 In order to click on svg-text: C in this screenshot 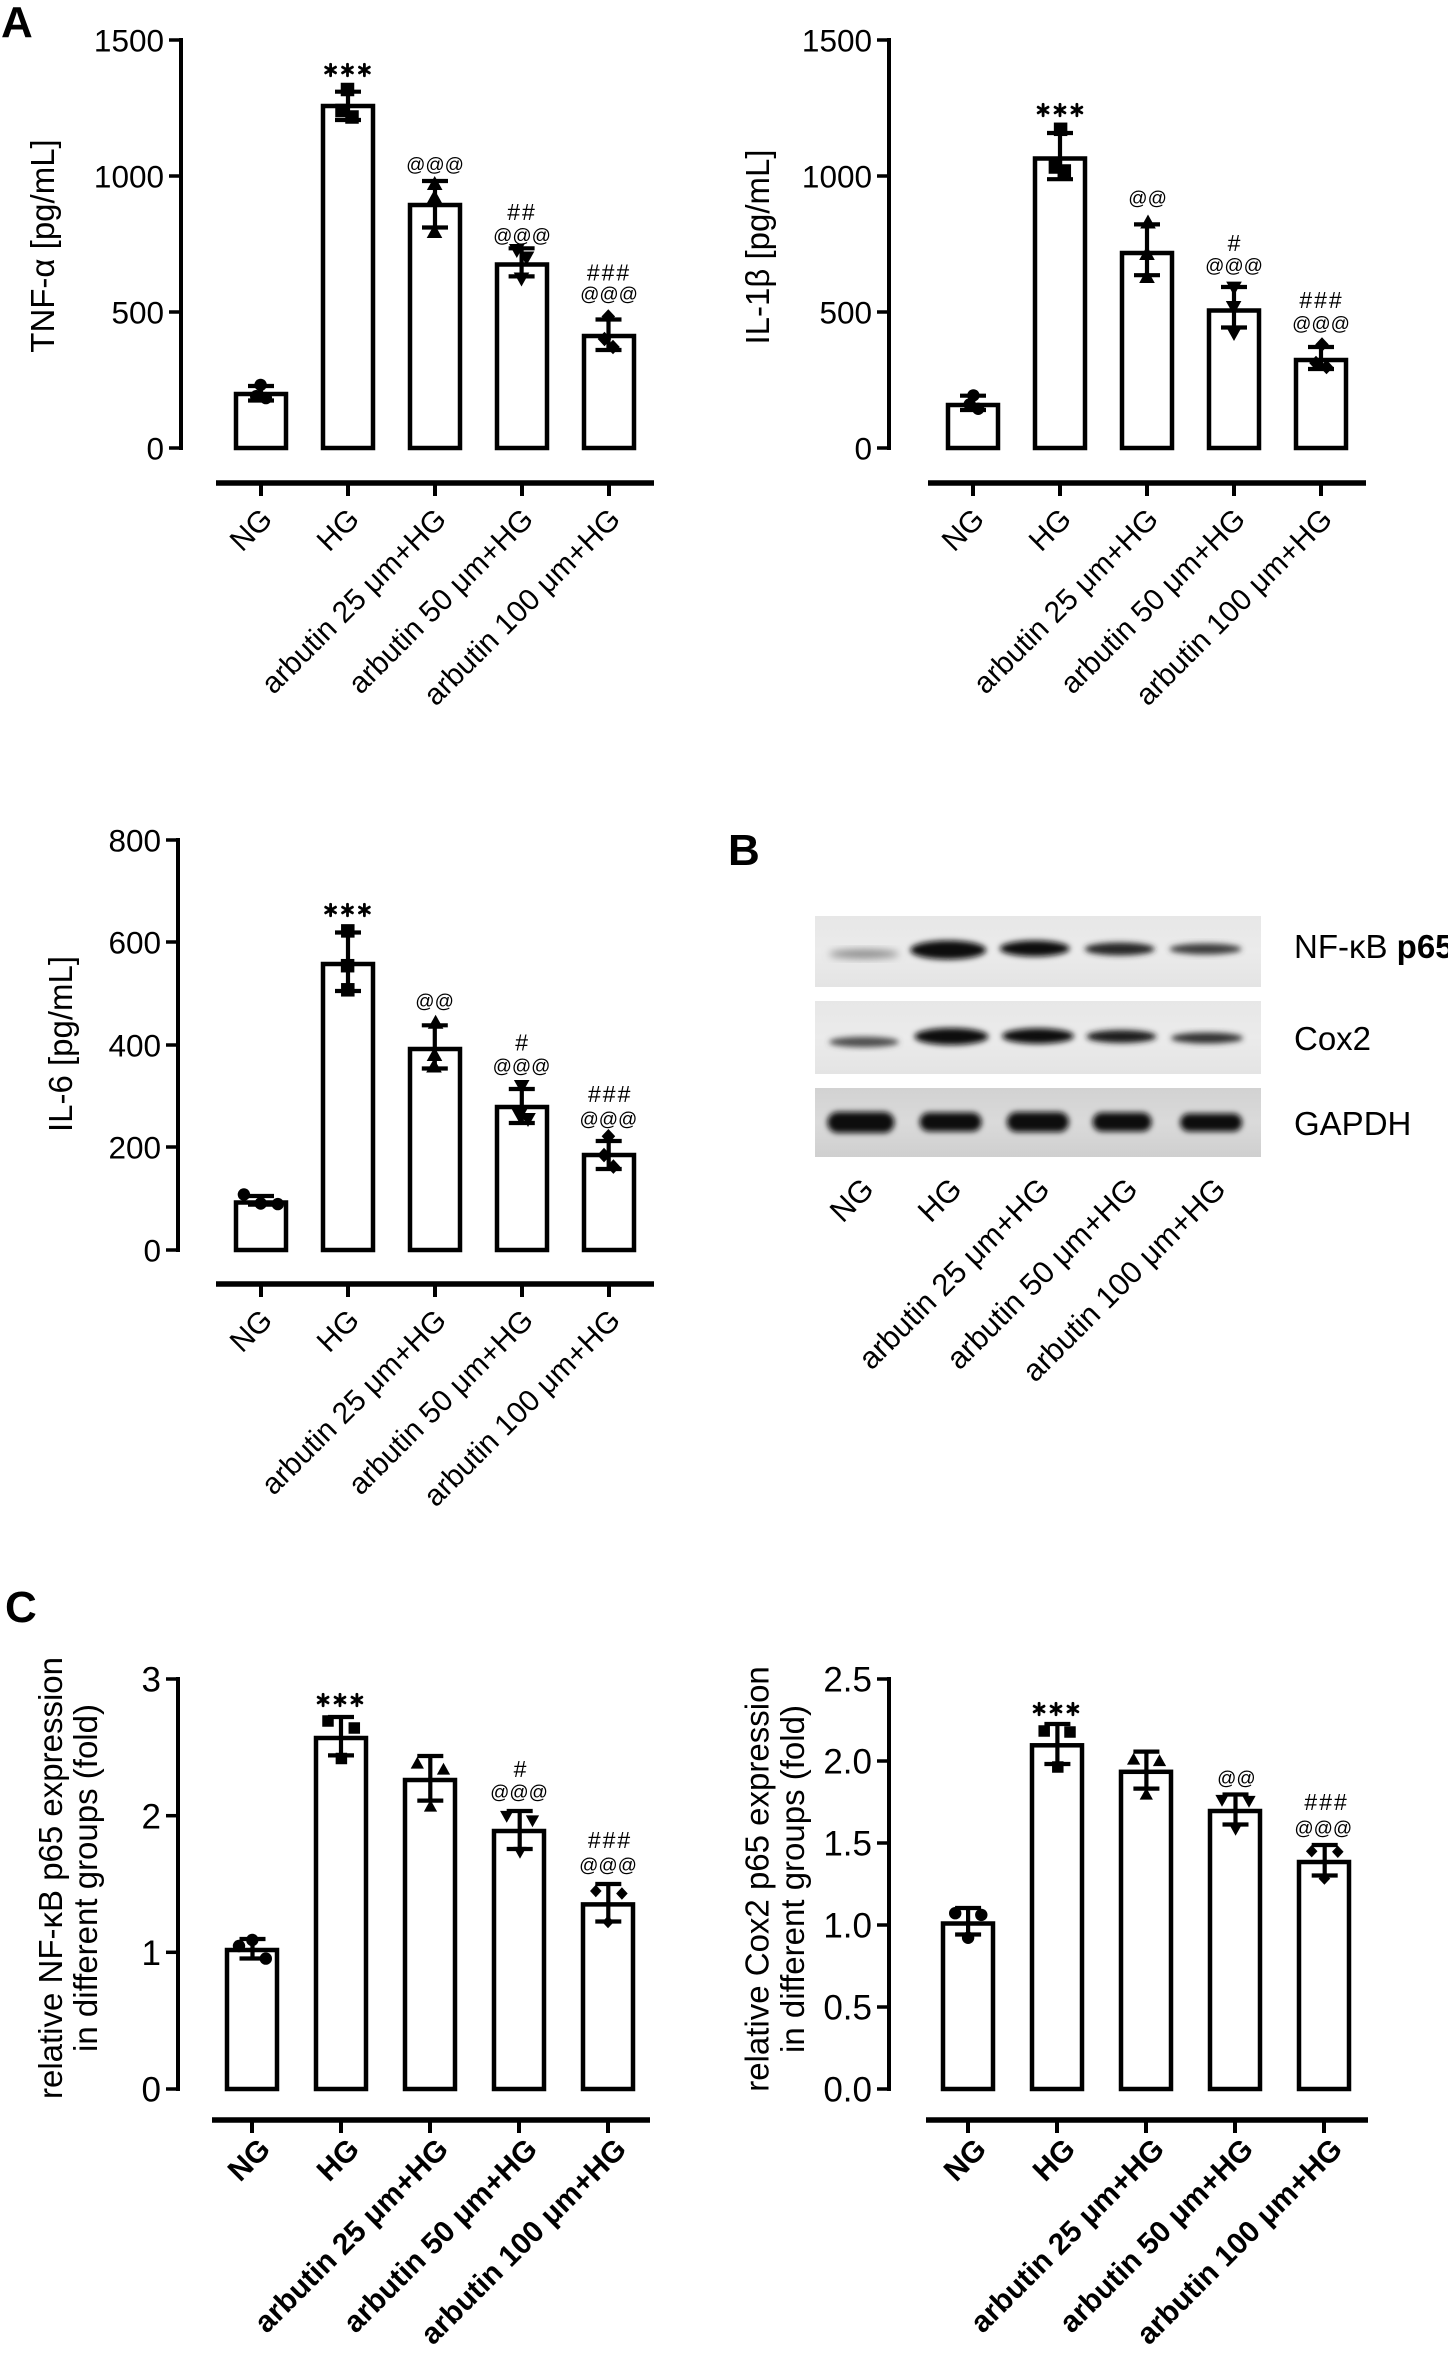, I will do `click(21, 1607)`.